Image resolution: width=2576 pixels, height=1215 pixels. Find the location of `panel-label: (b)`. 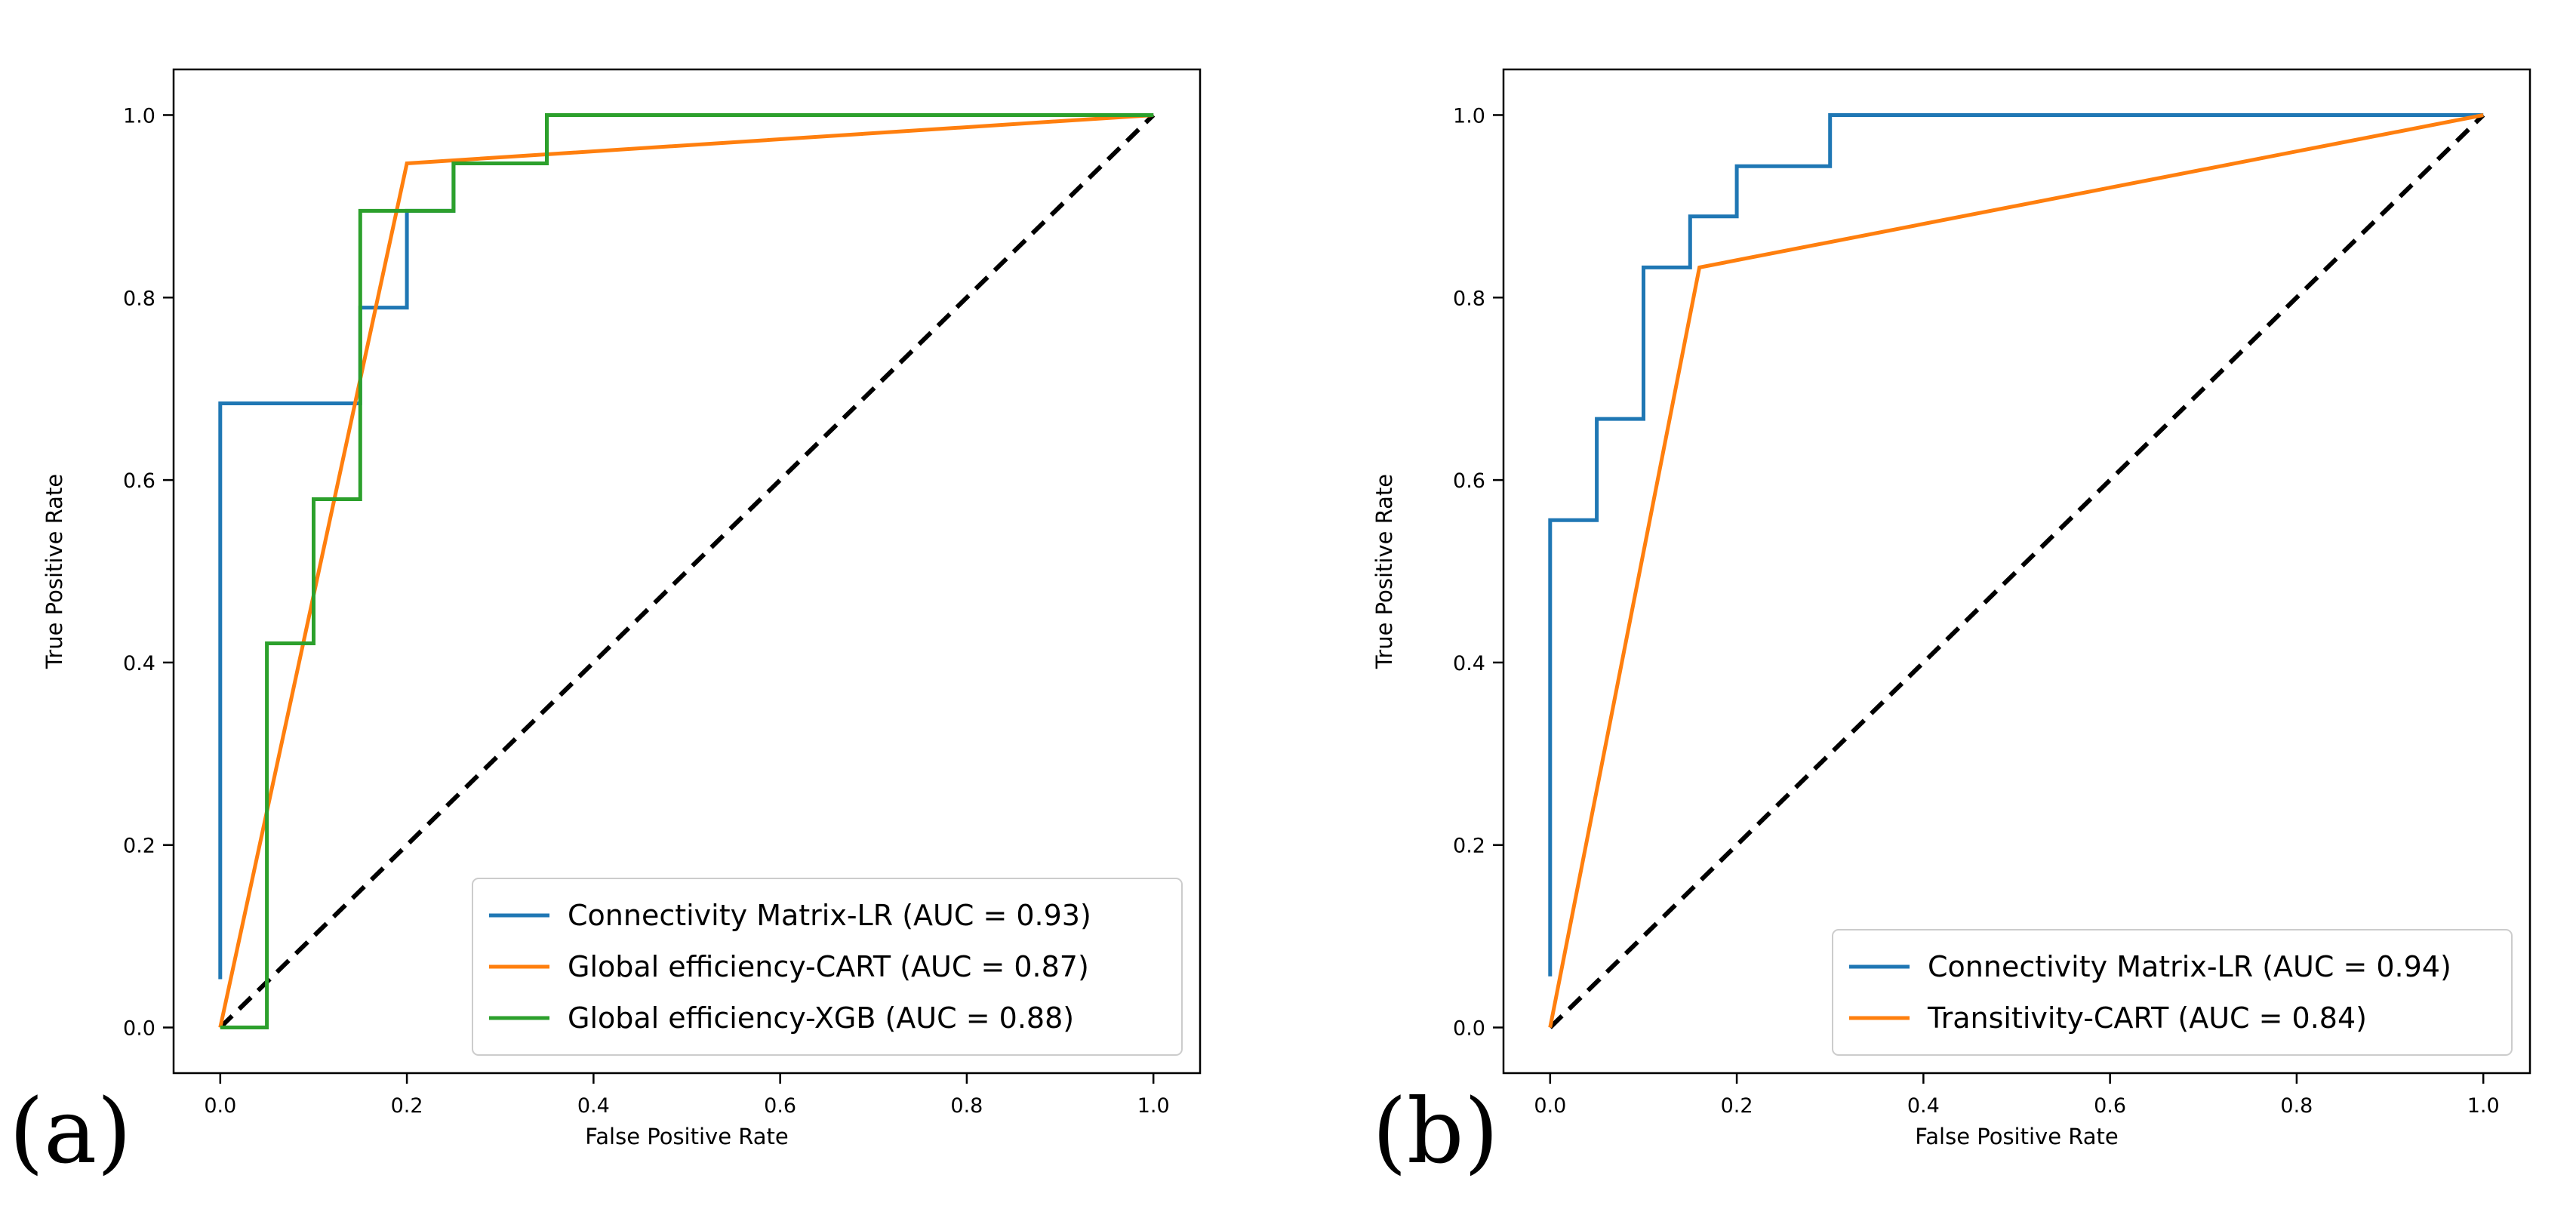

panel-label: (b) is located at coordinates (1435, 1131).